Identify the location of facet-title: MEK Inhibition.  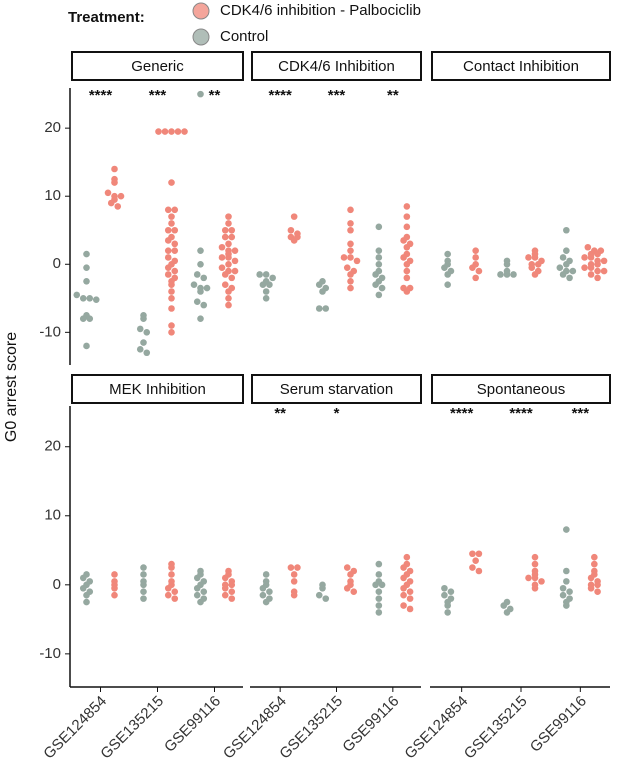
(157, 389).